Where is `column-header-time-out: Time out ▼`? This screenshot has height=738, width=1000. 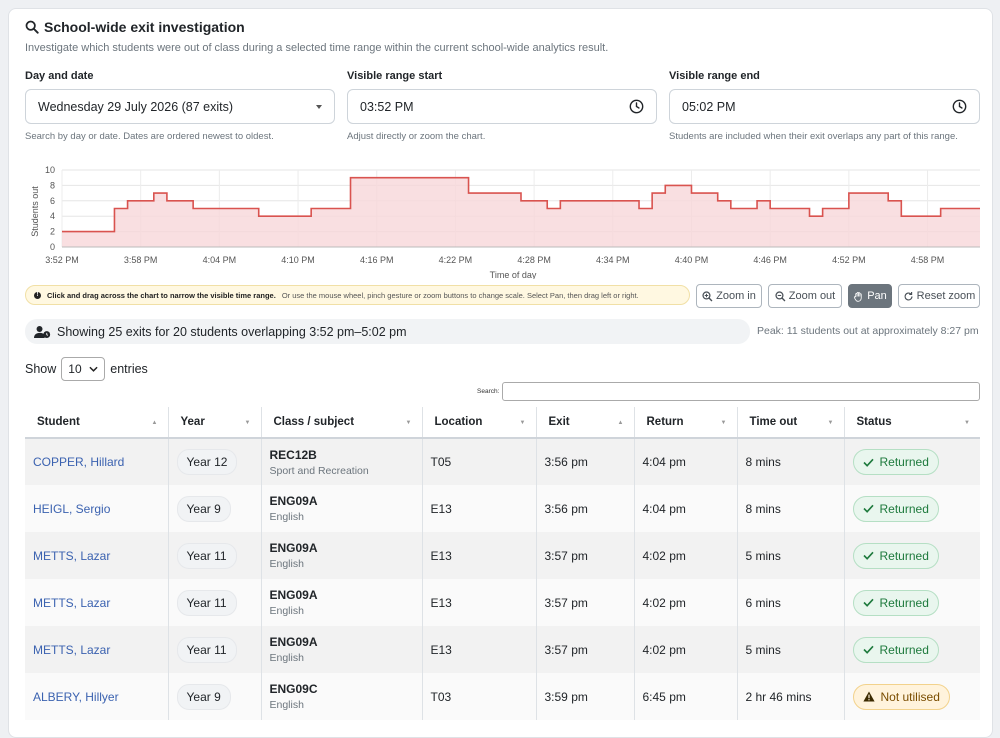 column-header-time-out: Time out ▼ is located at coordinates (791, 423).